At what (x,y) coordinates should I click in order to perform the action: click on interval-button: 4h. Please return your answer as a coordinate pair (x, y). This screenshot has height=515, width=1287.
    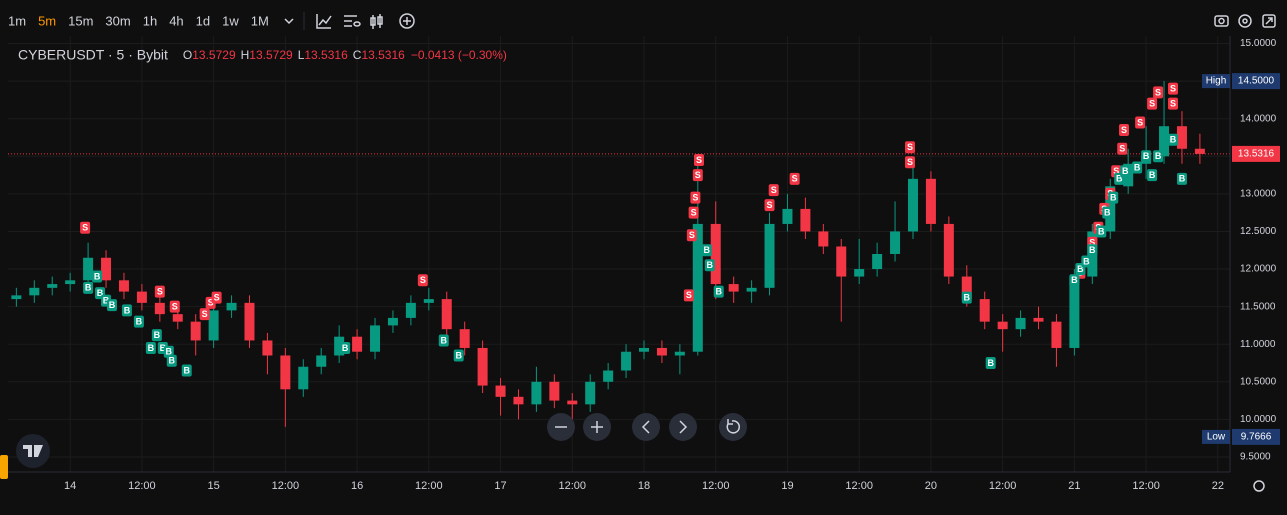
    Looking at the image, I should click on (176, 20).